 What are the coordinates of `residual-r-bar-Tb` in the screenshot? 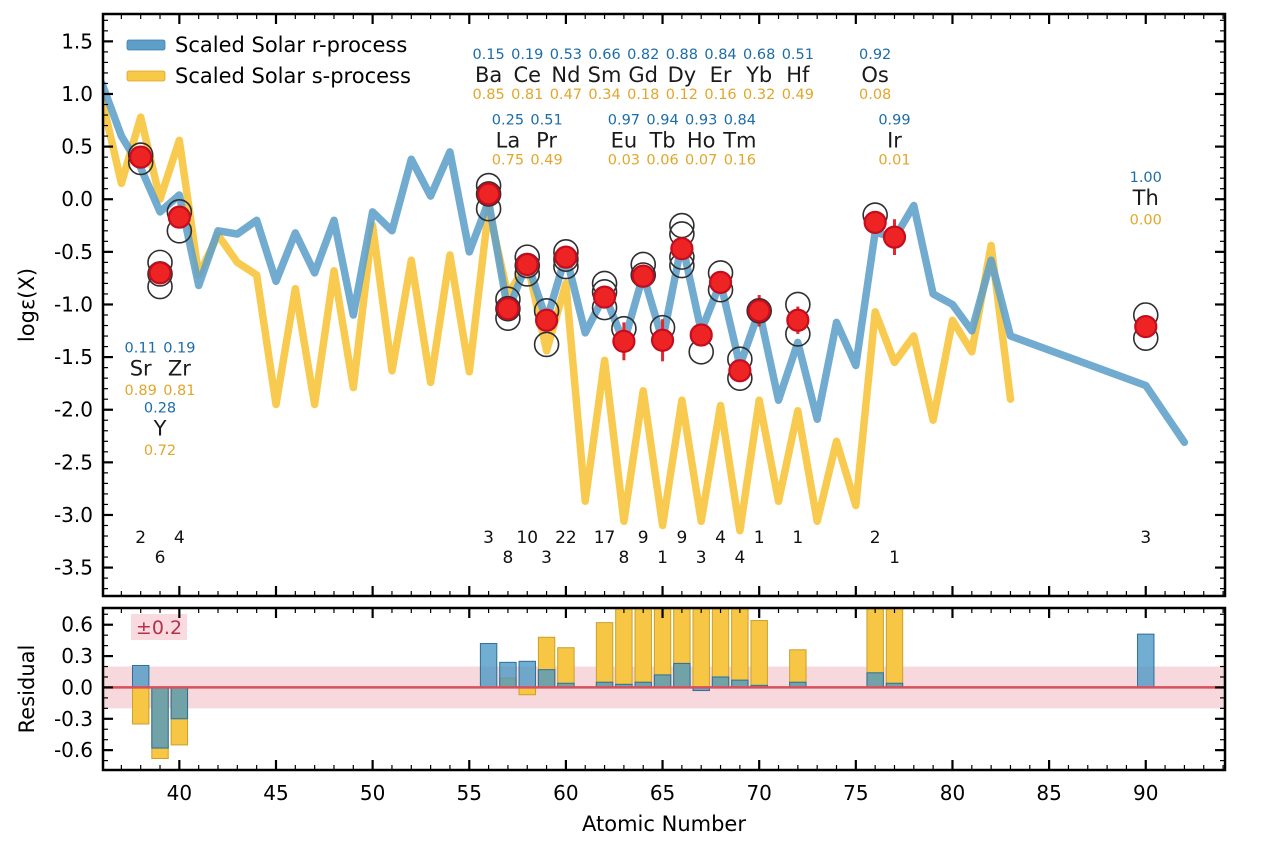 It's located at (662, 681).